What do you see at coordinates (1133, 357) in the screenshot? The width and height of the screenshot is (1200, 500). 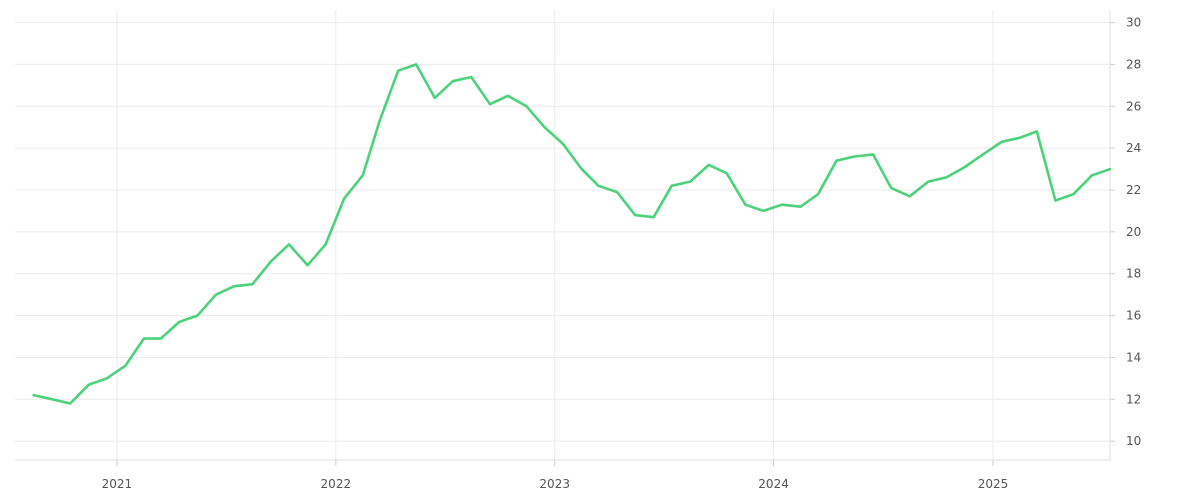 I see `y-tick-label-14: 14` at bounding box center [1133, 357].